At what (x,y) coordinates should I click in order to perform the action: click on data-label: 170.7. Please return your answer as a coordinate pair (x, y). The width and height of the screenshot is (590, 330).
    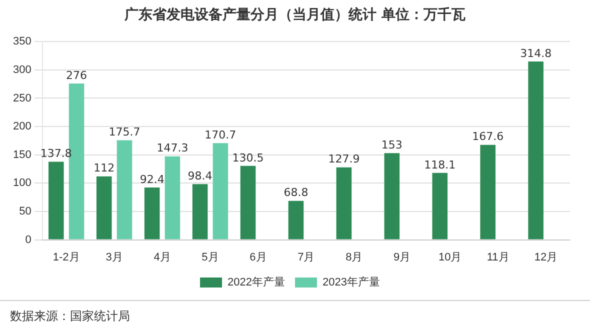
    Looking at the image, I should click on (220, 135).